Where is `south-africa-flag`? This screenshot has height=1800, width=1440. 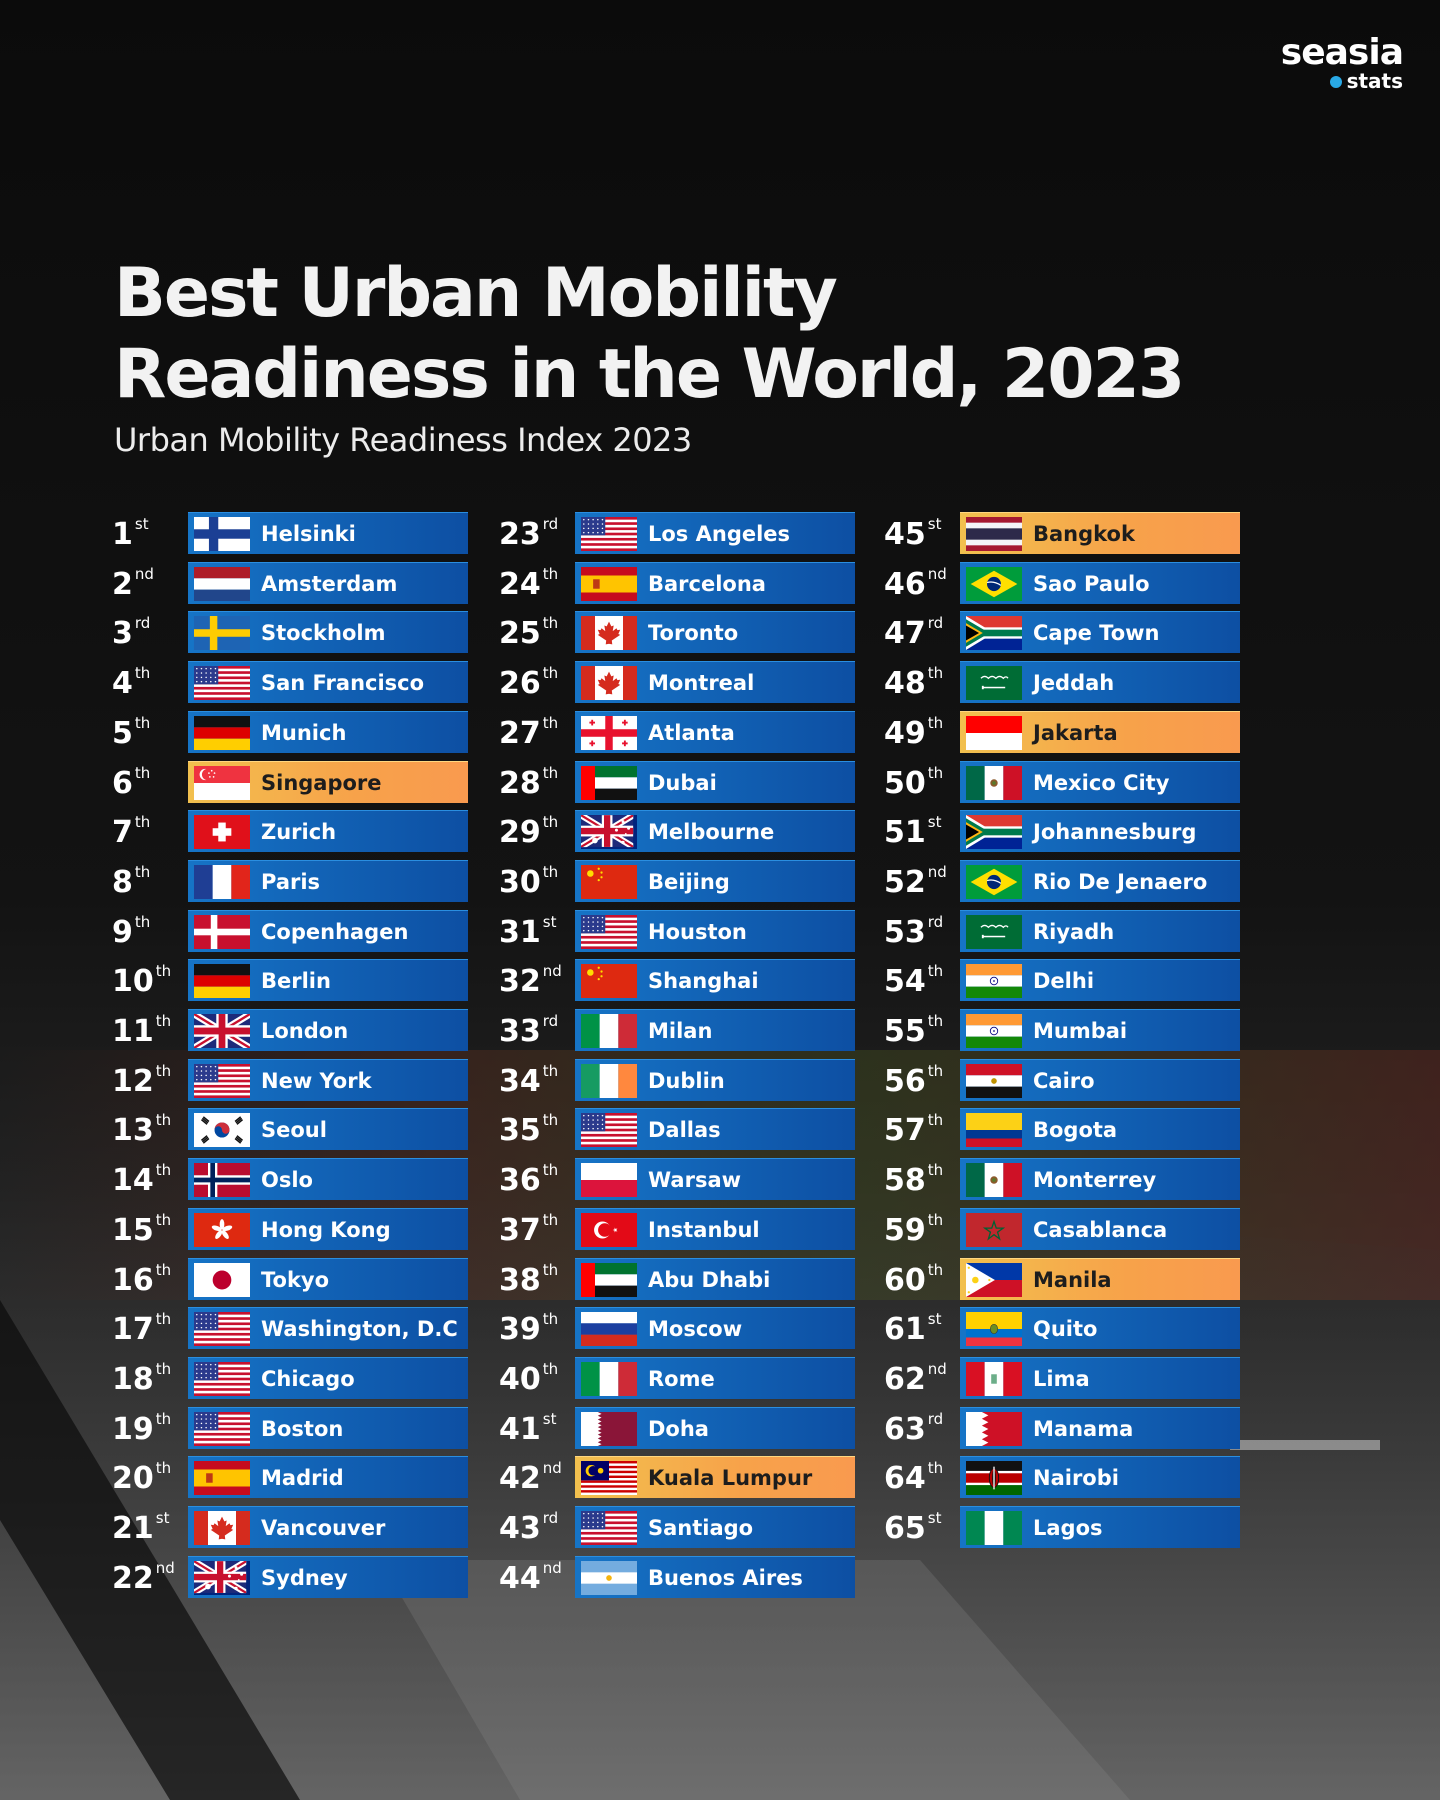
south-africa-flag is located at coordinates (994, 832).